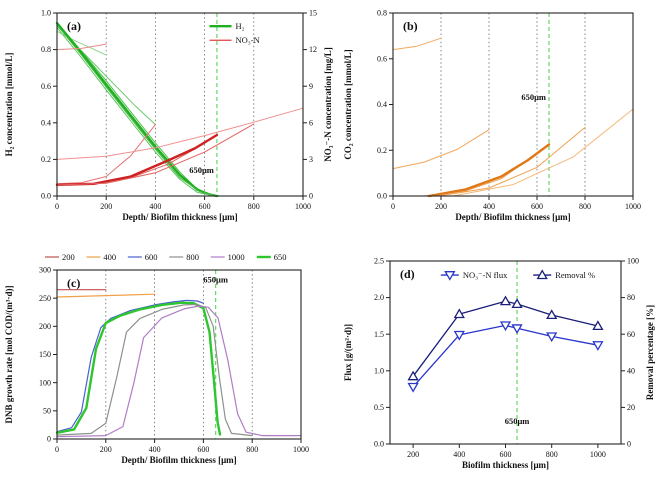  I want to click on series-NO3-N-flux, so click(505, 357).